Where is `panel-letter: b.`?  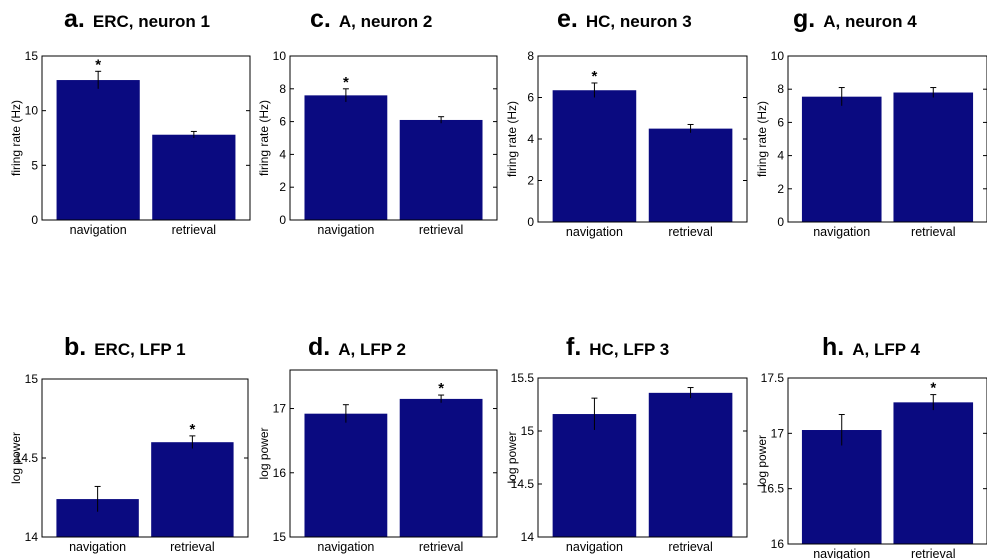 panel-letter: b. is located at coordinates (75, 347).